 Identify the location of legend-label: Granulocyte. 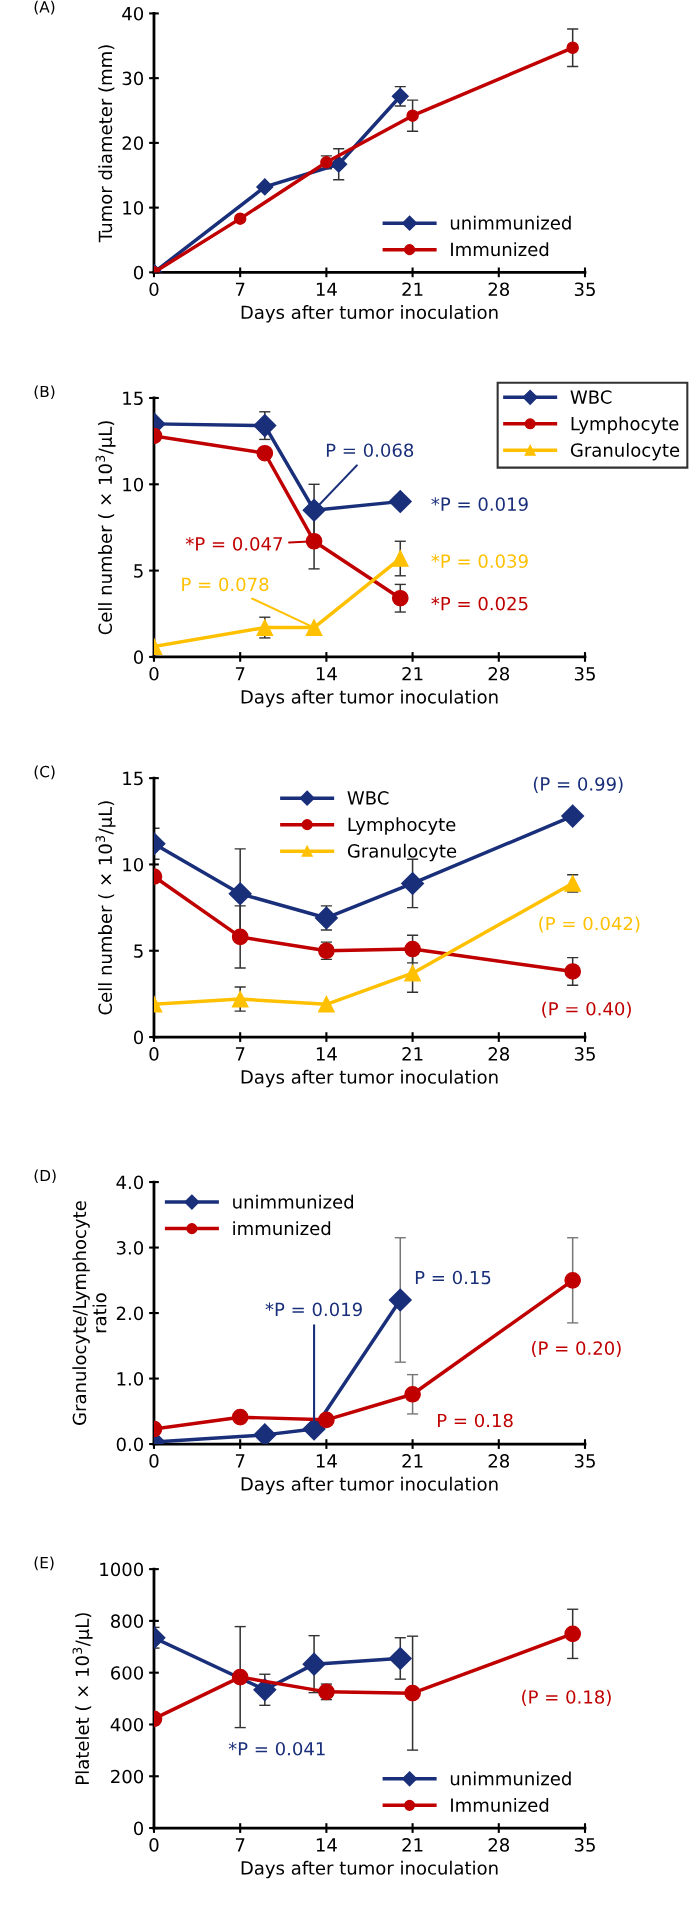
(625, 451).